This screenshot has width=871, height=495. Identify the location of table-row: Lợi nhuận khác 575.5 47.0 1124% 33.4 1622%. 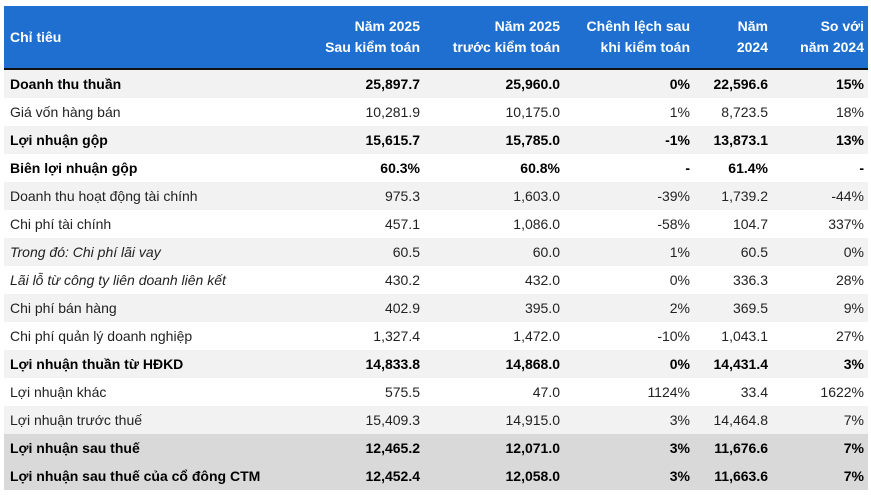
(436, 392).